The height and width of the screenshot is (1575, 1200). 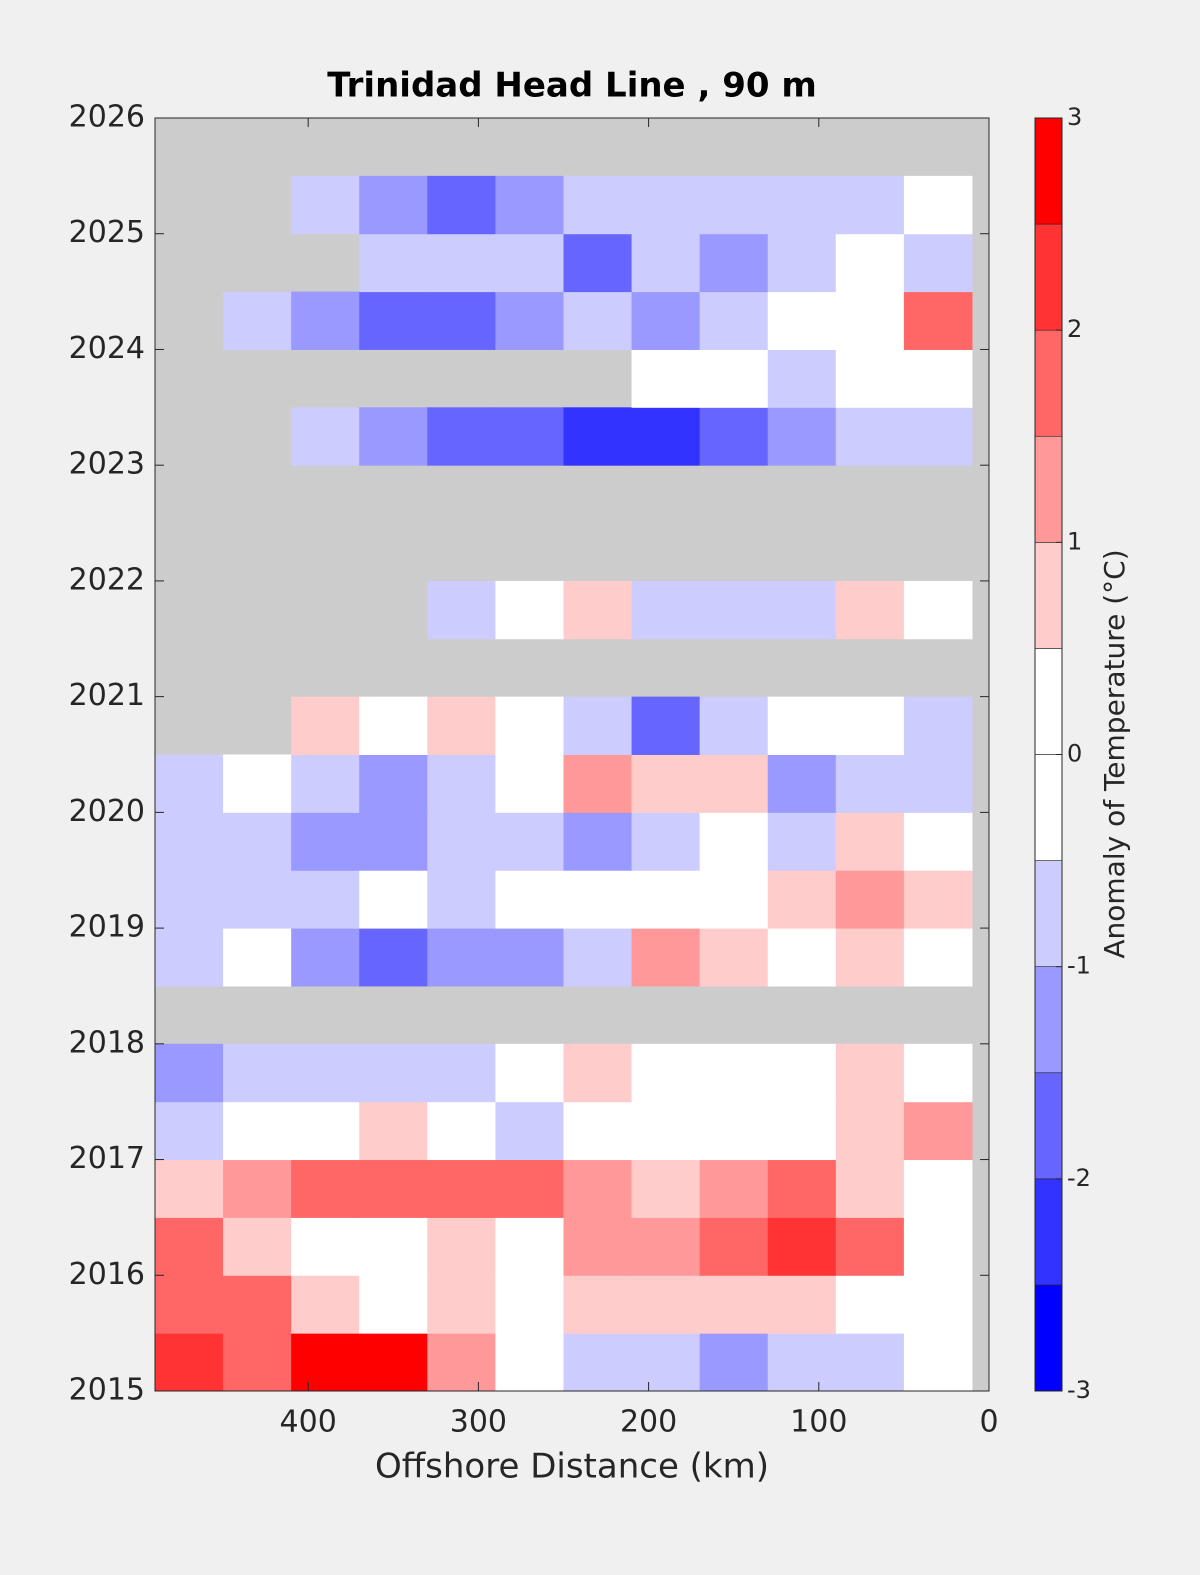 What do you see at coordinates (1079, 966) in the screenshot?
I see `colorbar-tick-label: -1` at bounding box center [1079, 966].